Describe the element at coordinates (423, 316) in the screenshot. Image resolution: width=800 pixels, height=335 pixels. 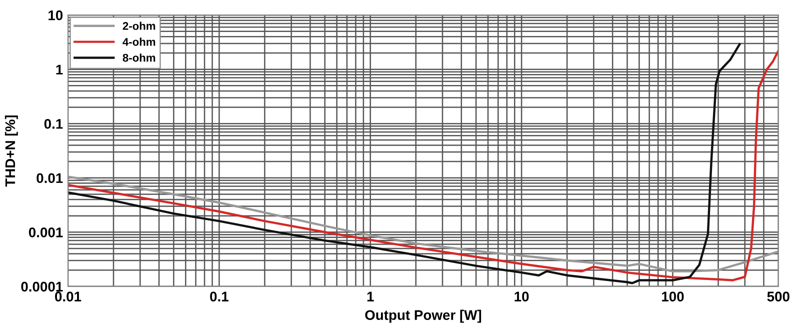
I see `x-axis-title: Output Power [W]` at that location.